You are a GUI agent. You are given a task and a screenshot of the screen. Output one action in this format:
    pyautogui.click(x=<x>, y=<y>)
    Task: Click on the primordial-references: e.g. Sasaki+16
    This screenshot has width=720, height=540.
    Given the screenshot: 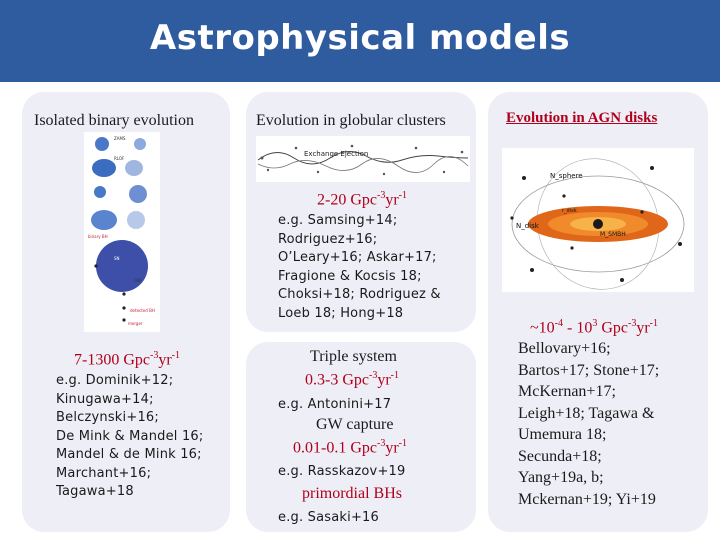 What is the action you would take?
    pyautogui.click(x=328, y=517)
    